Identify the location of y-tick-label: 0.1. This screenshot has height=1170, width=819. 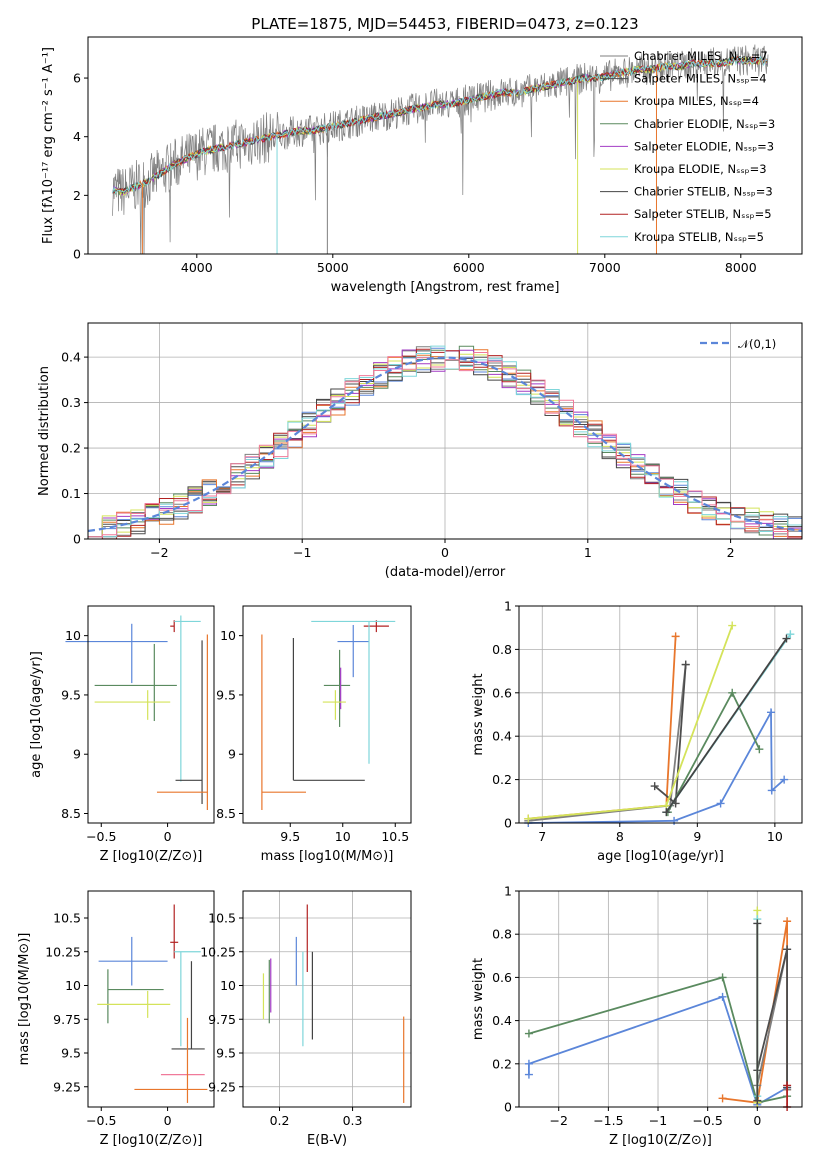
(71, 493).